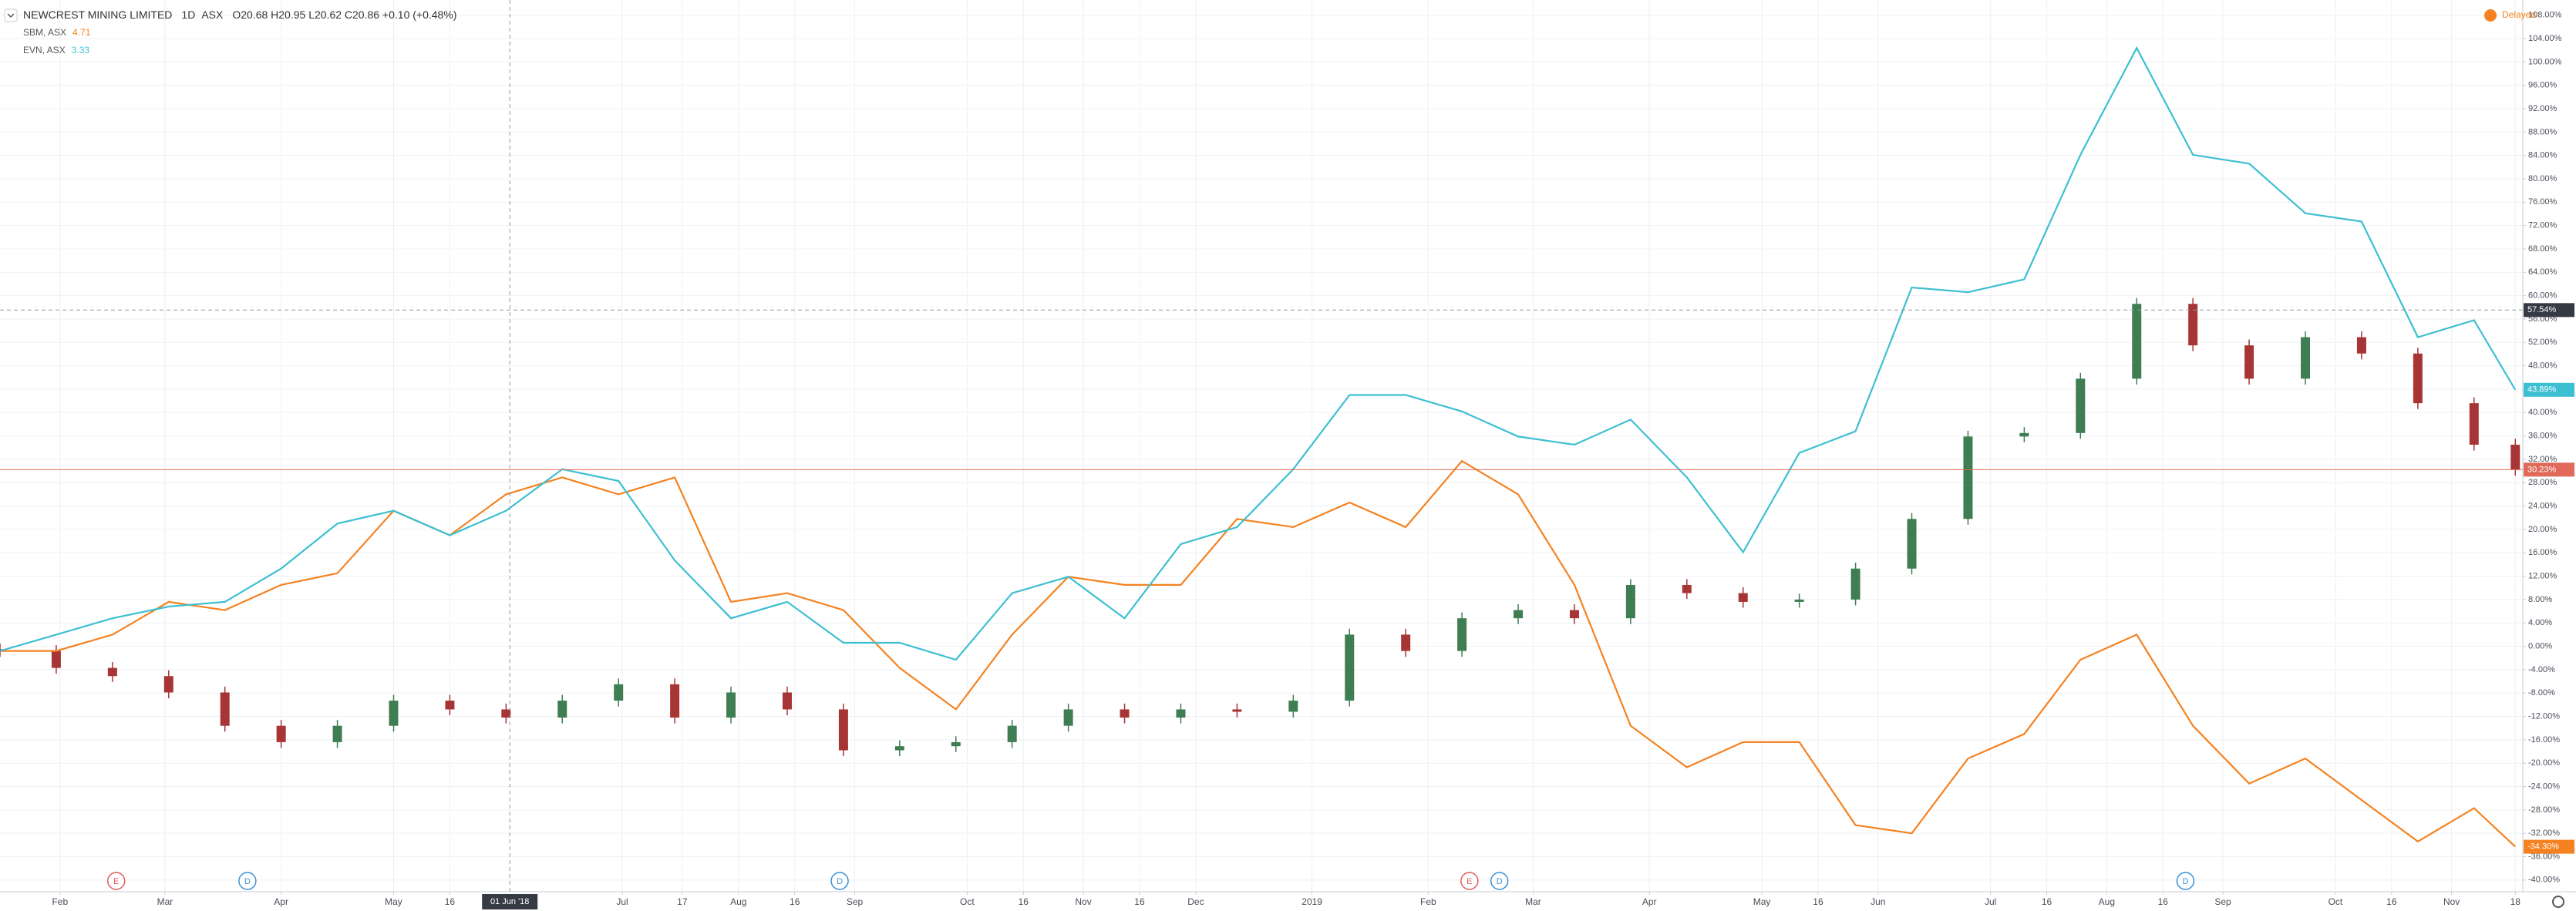  I want to click on y-tick-label: 96.00%, so click(2542, 85).